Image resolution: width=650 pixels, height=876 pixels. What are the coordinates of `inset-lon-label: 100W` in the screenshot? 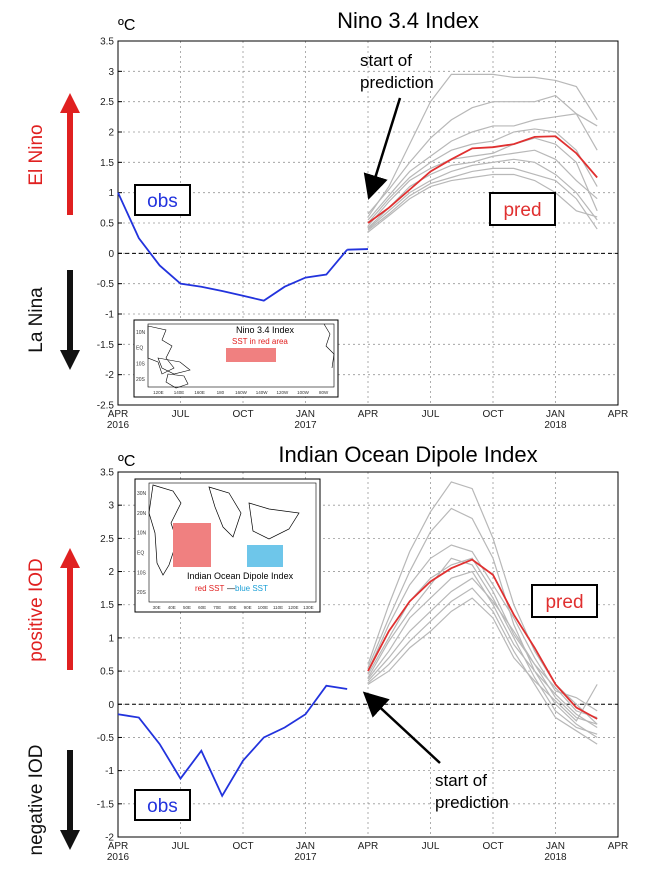 It's located at (303, 392).